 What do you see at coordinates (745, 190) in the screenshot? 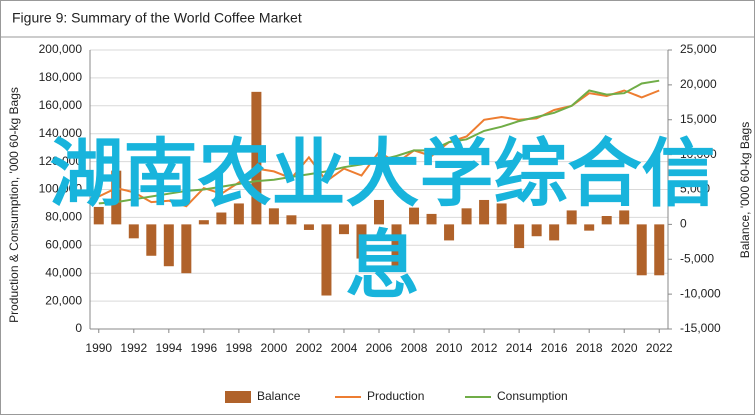
I see `y2-axis-title: Balance, '000 60-kg Bags` at bounding box center [745, 190].